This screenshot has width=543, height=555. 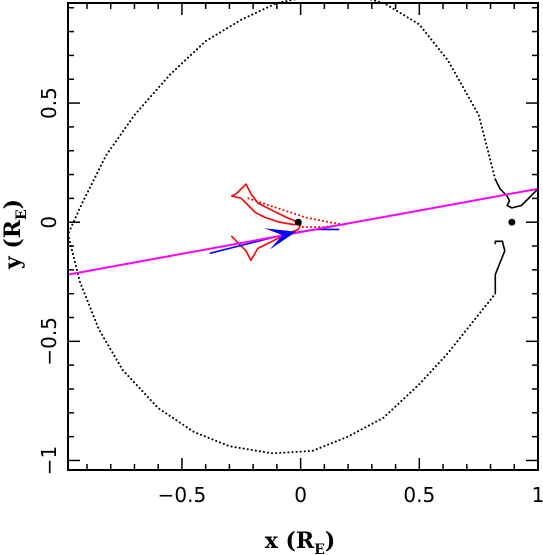 I want to click on series-4-line, so click(x=266, y=222).